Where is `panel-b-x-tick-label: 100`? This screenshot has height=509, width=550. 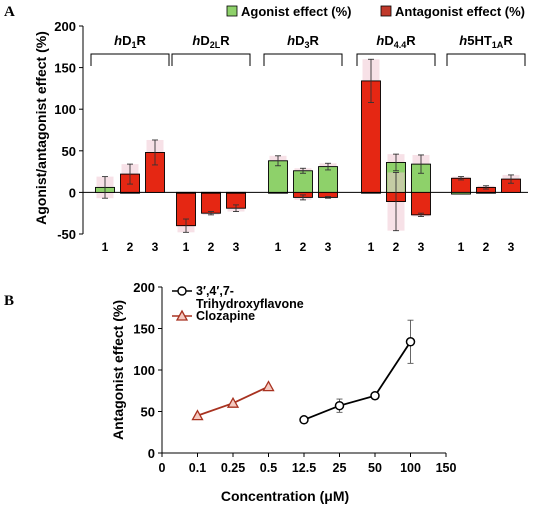
panel-b-x-tick-label: 100 is located at coordinates (410, 468).